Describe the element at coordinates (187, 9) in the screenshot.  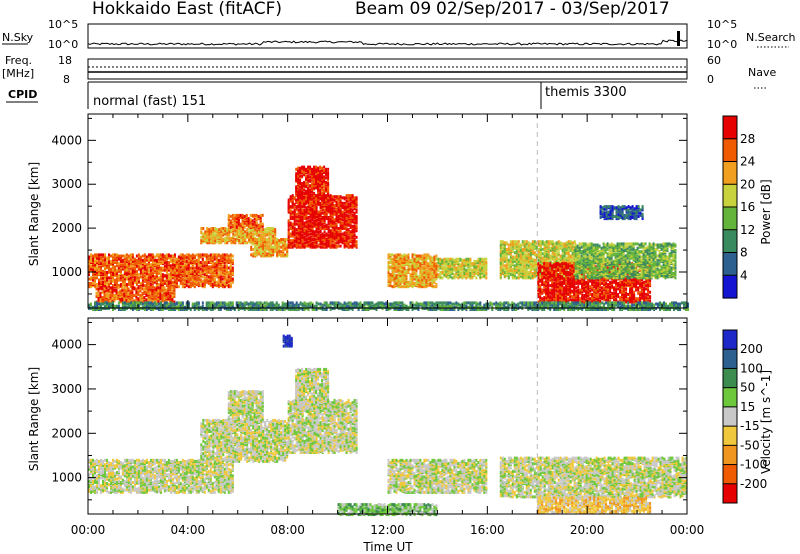
I see `station-title: Hokkaido East (fitACF)` at that location.